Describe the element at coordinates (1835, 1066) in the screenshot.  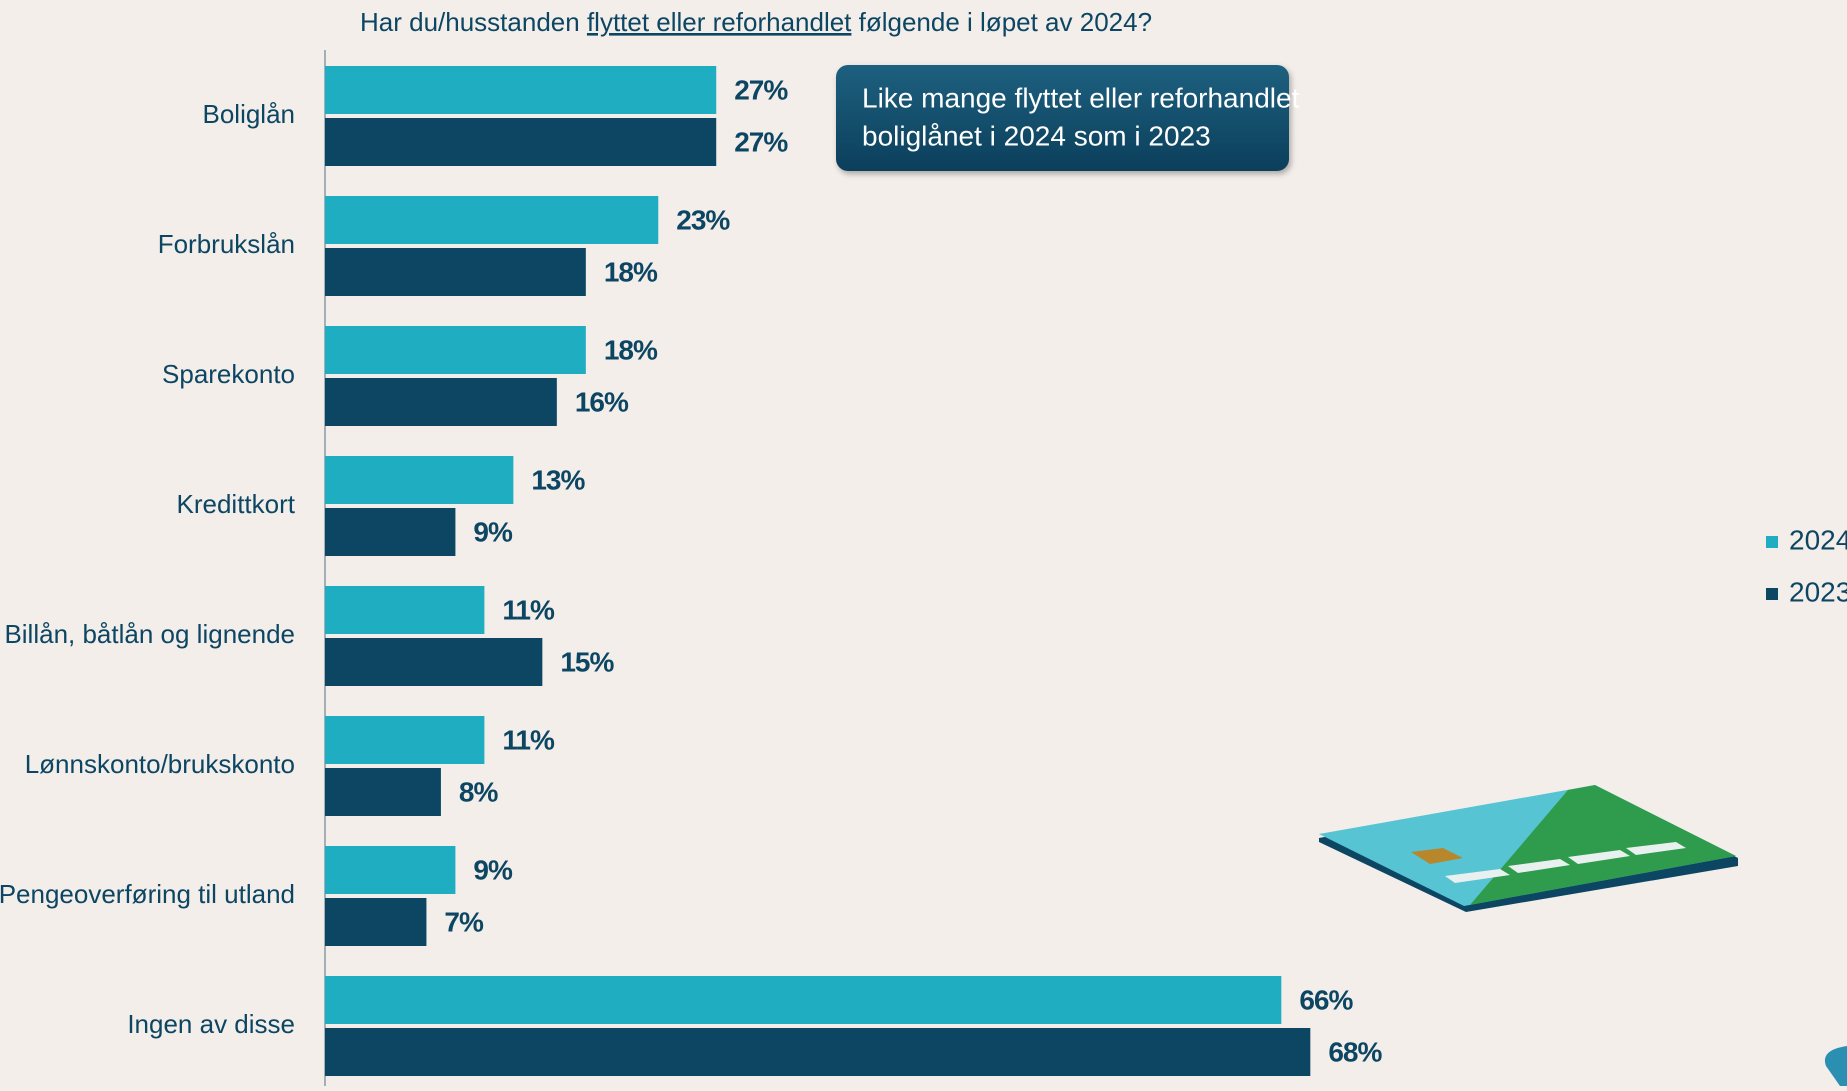
I see `decoration` at that location.